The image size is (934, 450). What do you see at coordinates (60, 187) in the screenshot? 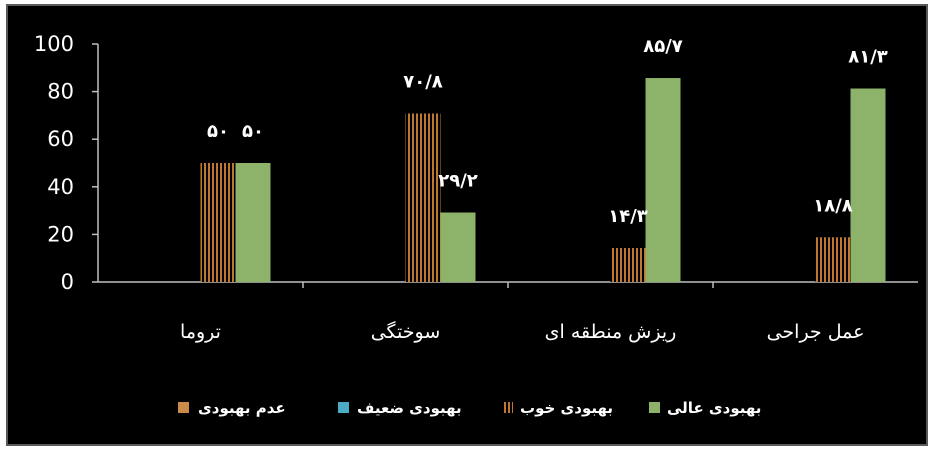
I see `y-tick-label: 40` at bounding box center [60, 187].